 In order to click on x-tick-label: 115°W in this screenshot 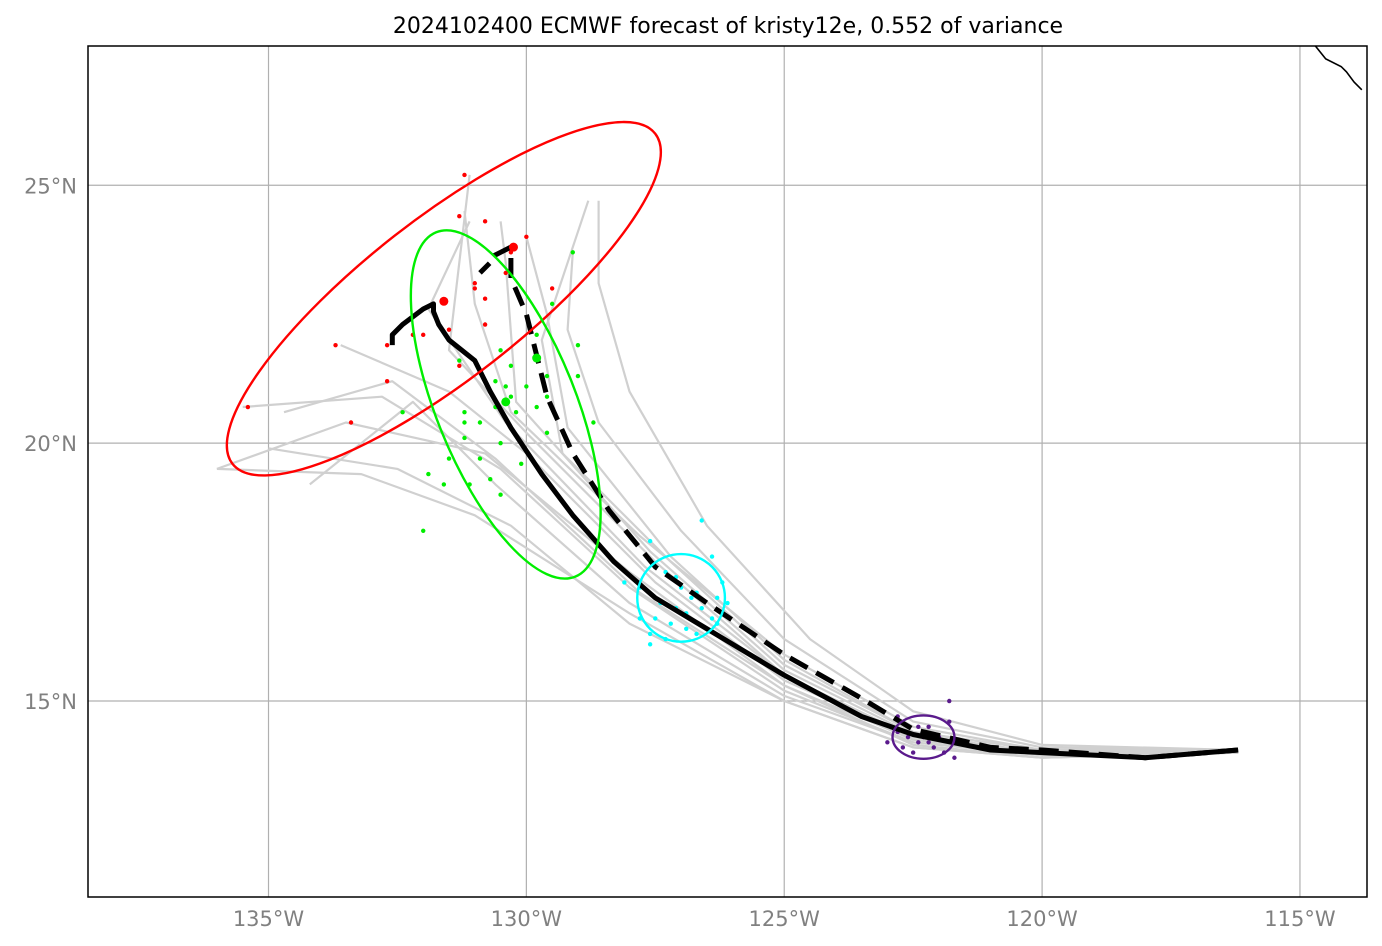, I will do `click(1300, 919)`.